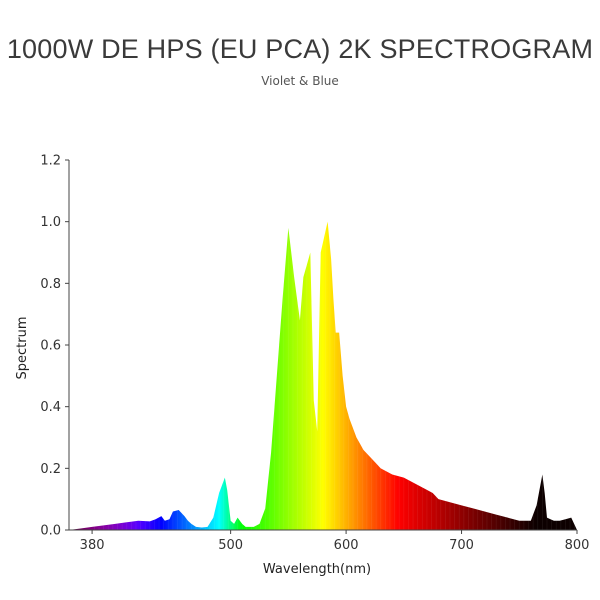 Image resolution: width=600 pixels, height=600 pixels. I want to click on x-tick-label: 800, so click(577, 545).